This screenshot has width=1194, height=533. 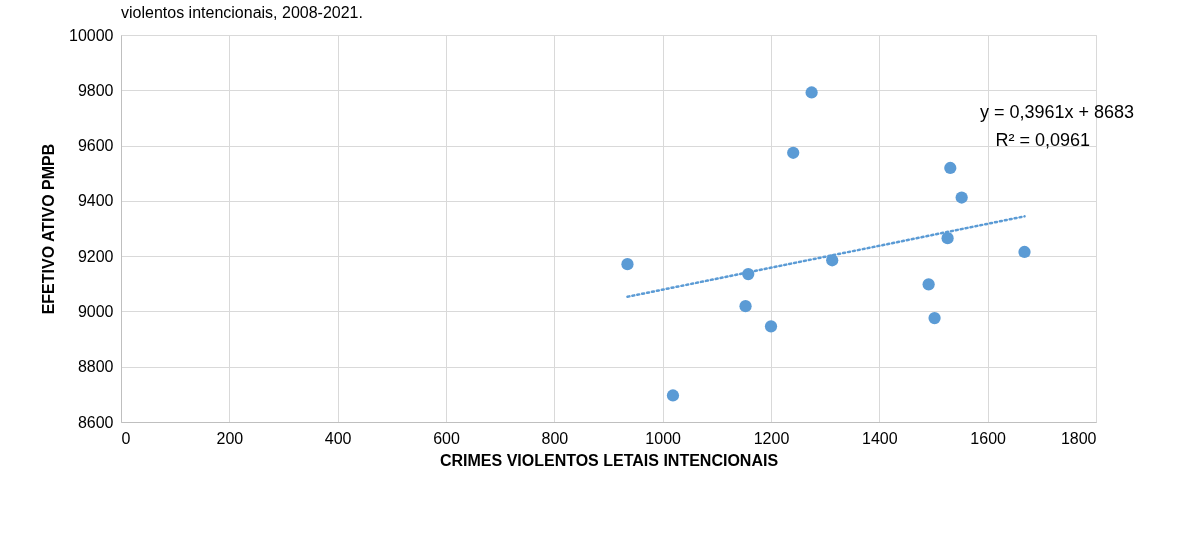 I want to click on x-tick-label: 200, so click(x=230, y=438).